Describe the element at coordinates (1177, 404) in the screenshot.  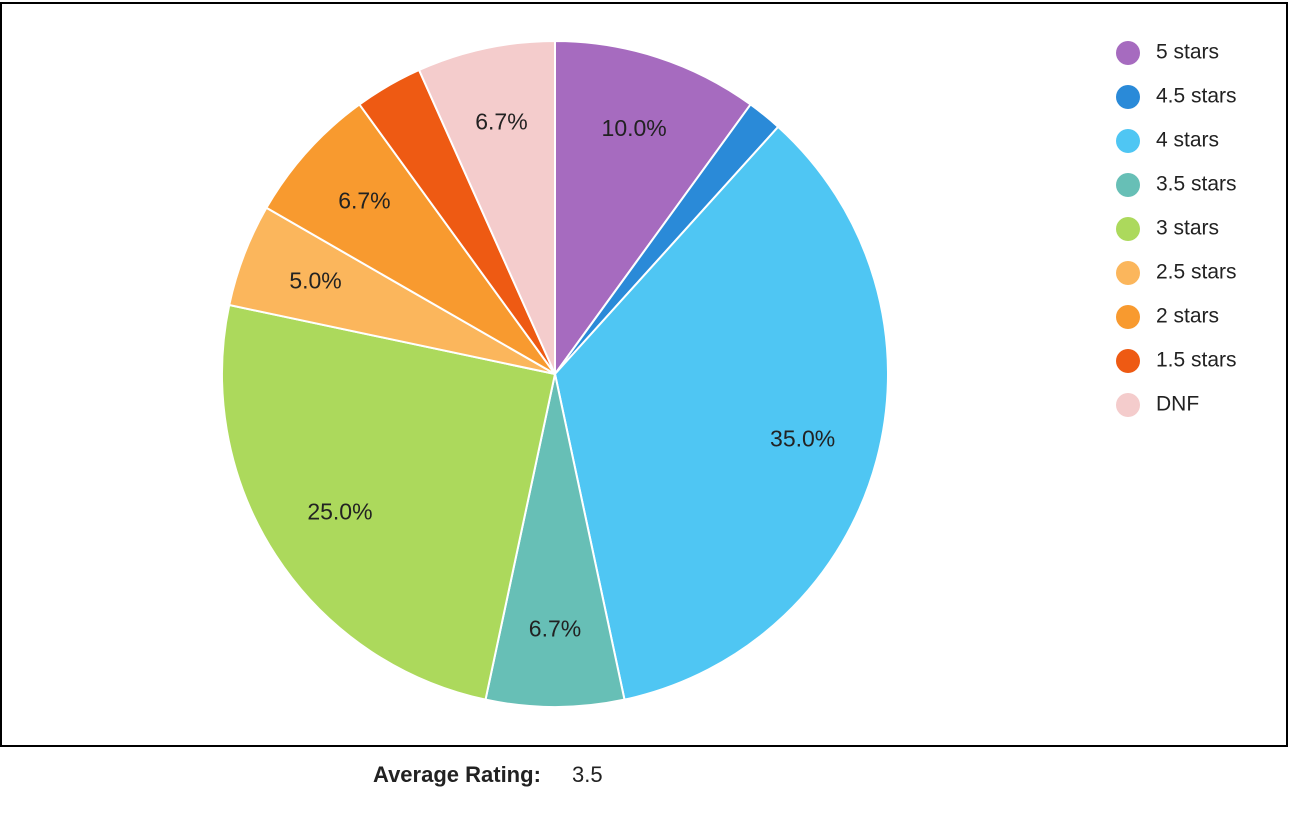
I see `legend-label: DNF` at that location.